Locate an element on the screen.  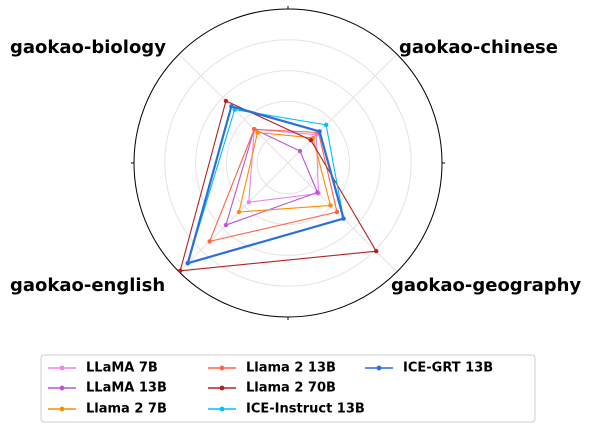
series-llama-2-7b is located at coordinates (284, 172).